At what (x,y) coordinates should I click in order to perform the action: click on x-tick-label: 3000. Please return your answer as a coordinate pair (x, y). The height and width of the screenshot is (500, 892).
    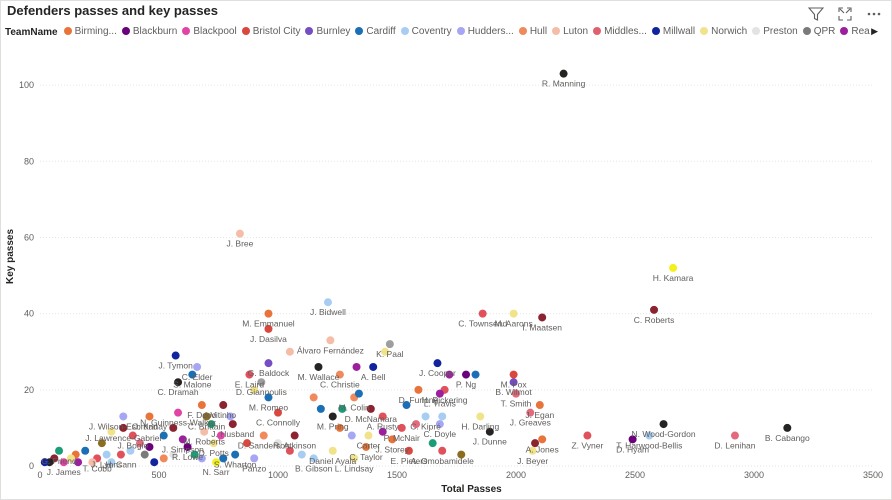
    Looking at the image, I should click on (754, 475).